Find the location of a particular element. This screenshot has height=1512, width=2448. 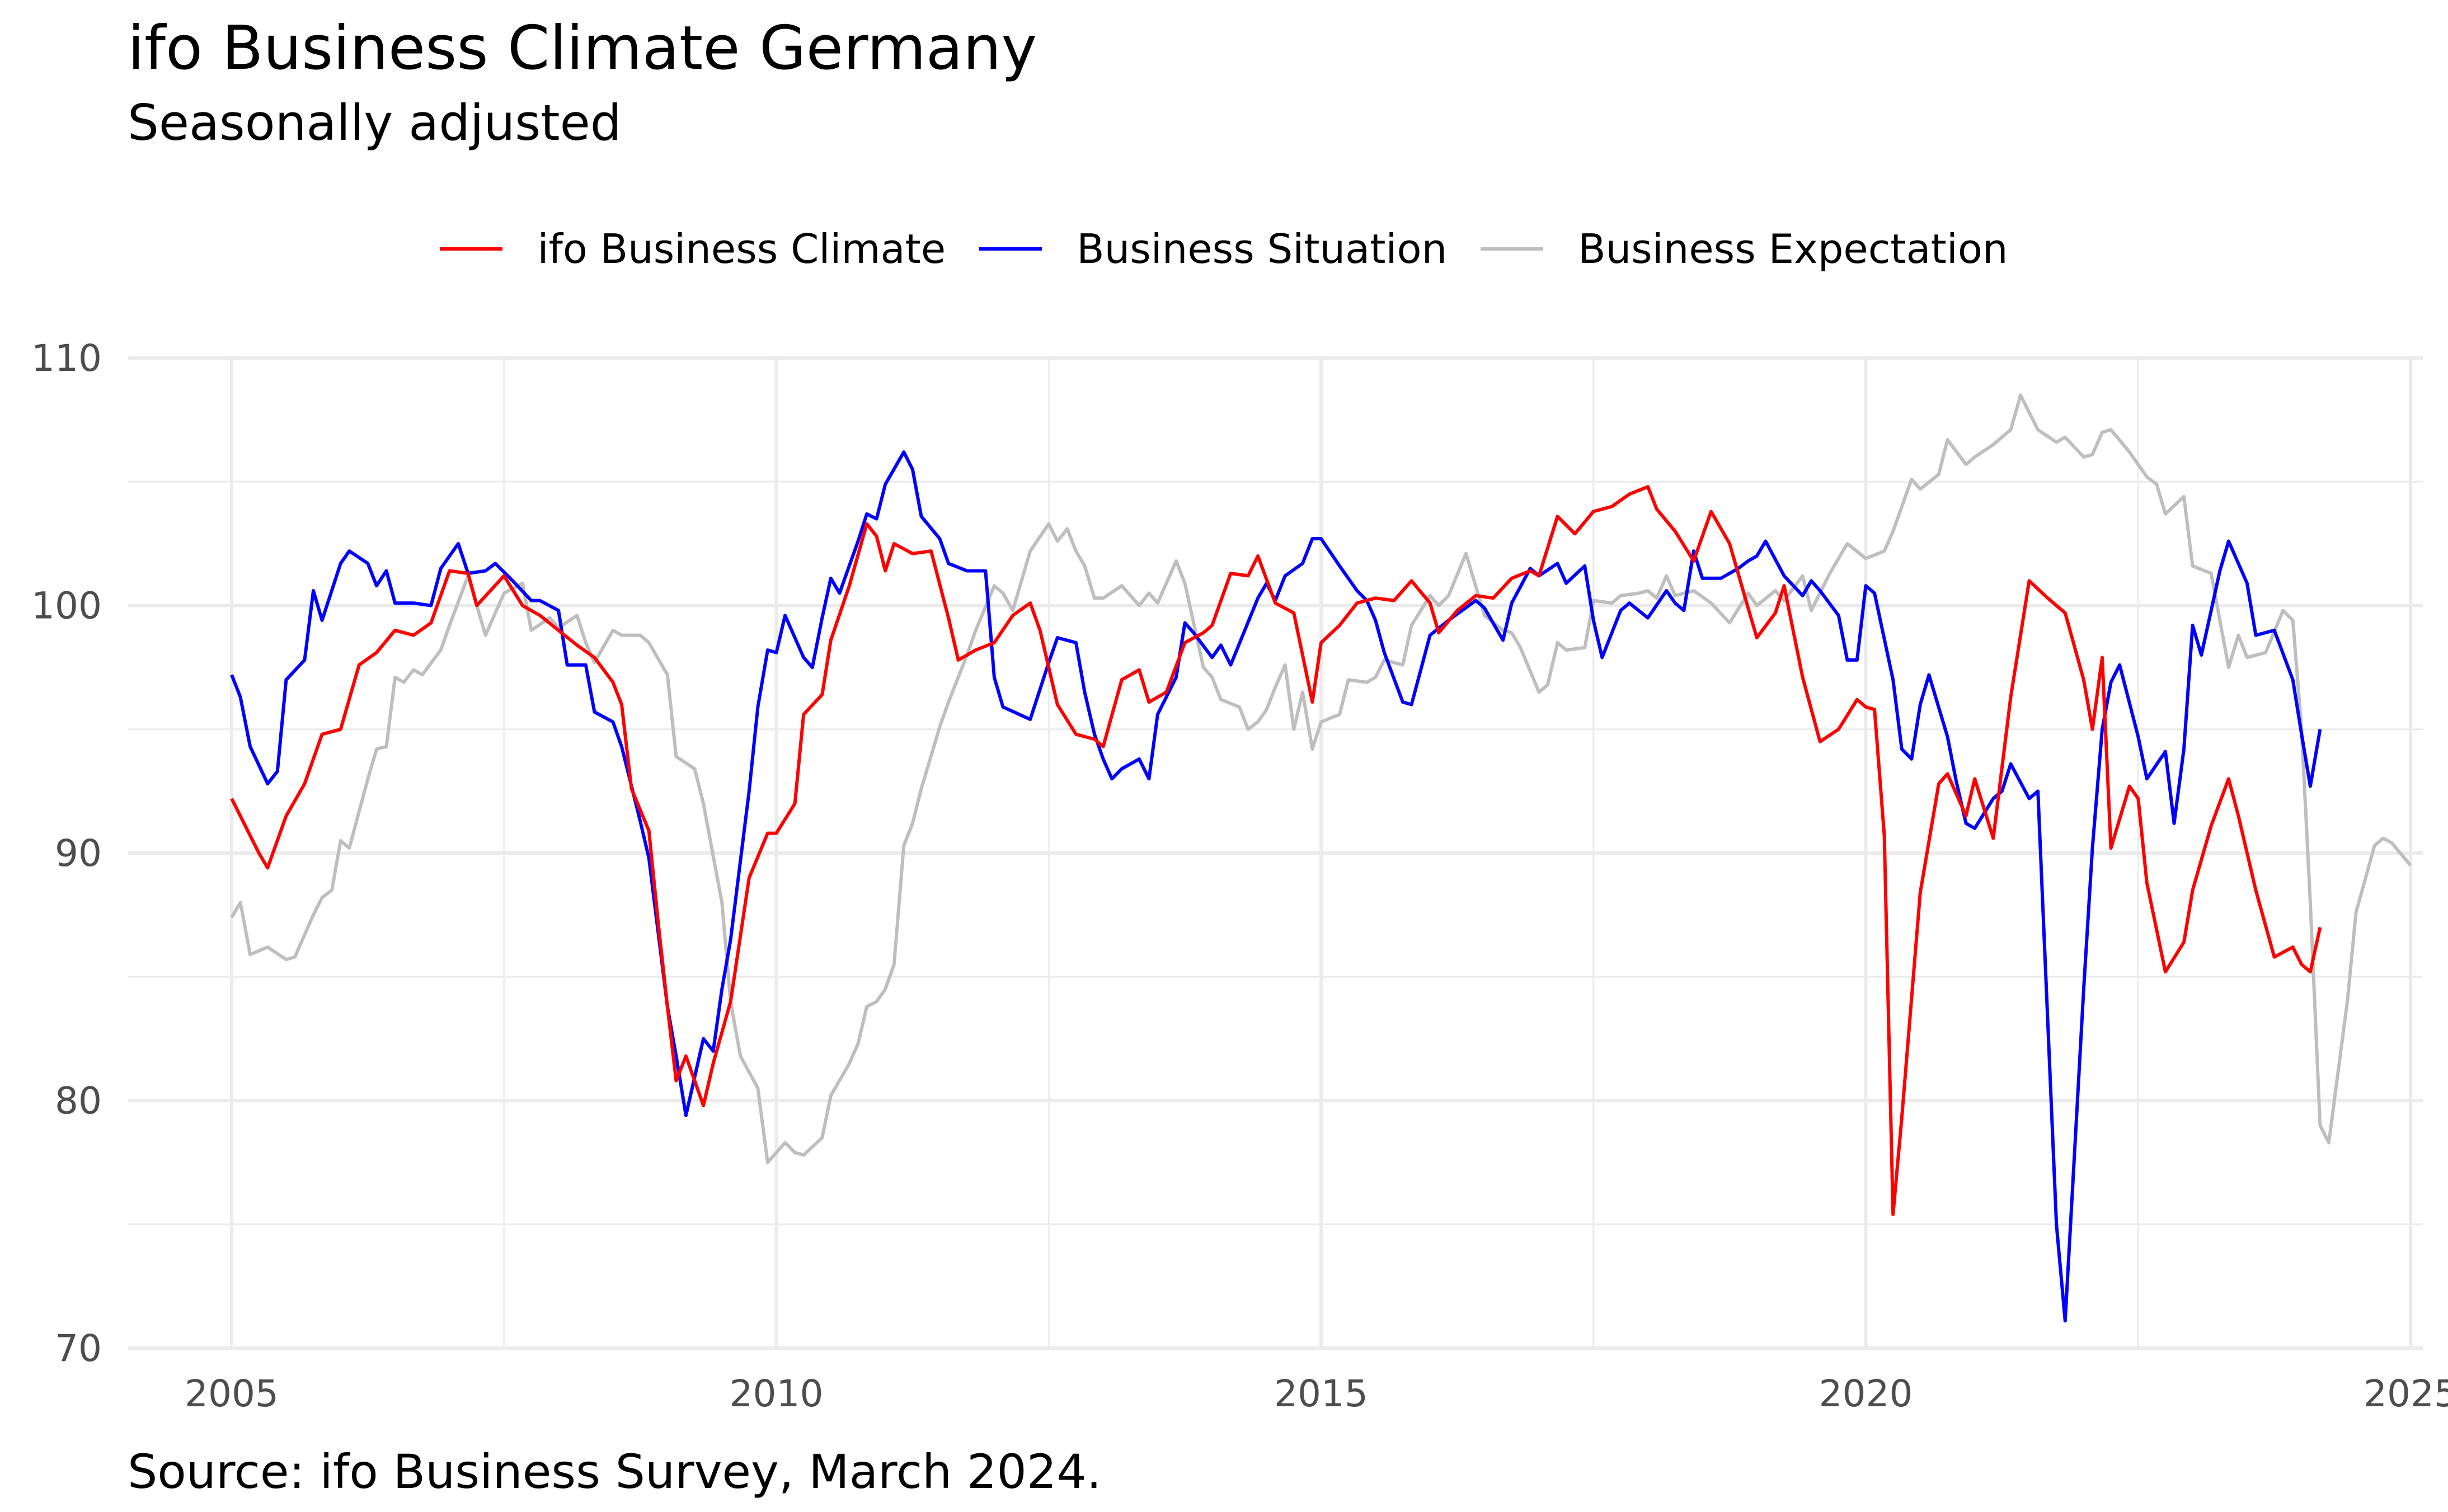

y-tick-label: 110 is located at coordinates (66, 358).